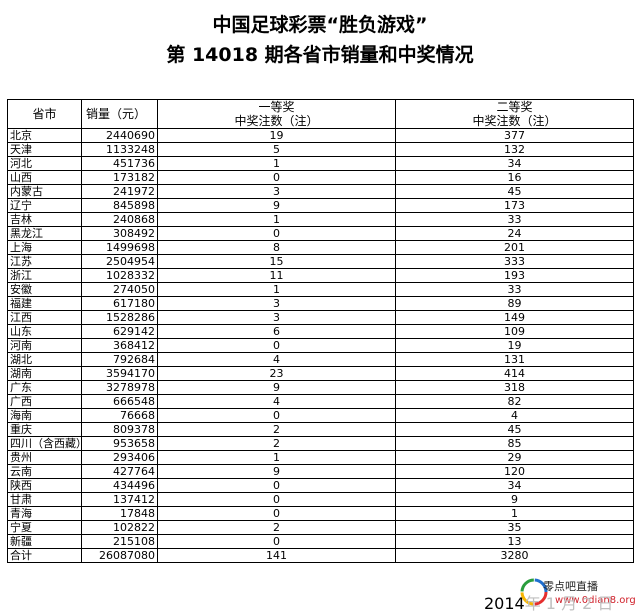 The height and width of the screenshot is (616, 640). Describe the element at coordinates (119, 331) in the screenshot. I see `sales-cell: 629142` at that location.